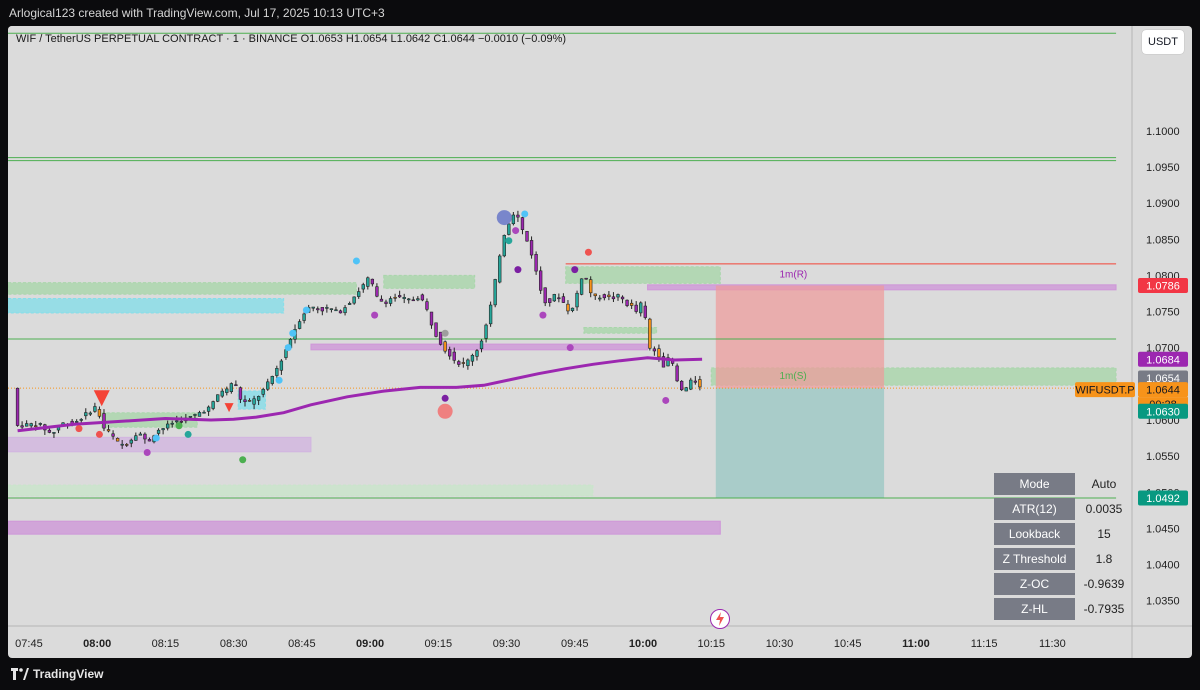  Describe the element at coordinates (1104, 391) in the screenshot. I see `symbol-tag-text: WIFUSDT.P` at that location.